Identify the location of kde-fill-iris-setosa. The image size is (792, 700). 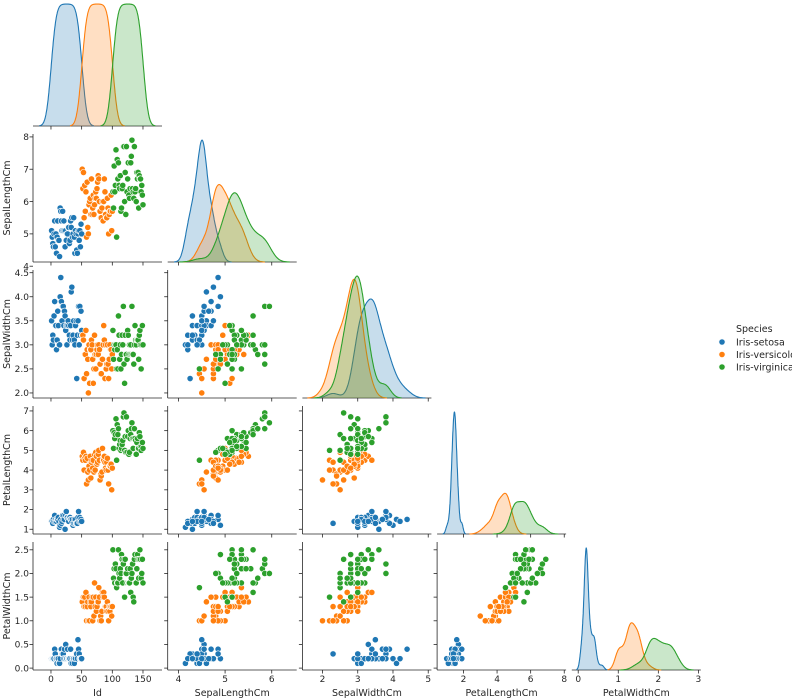
(203, 201).